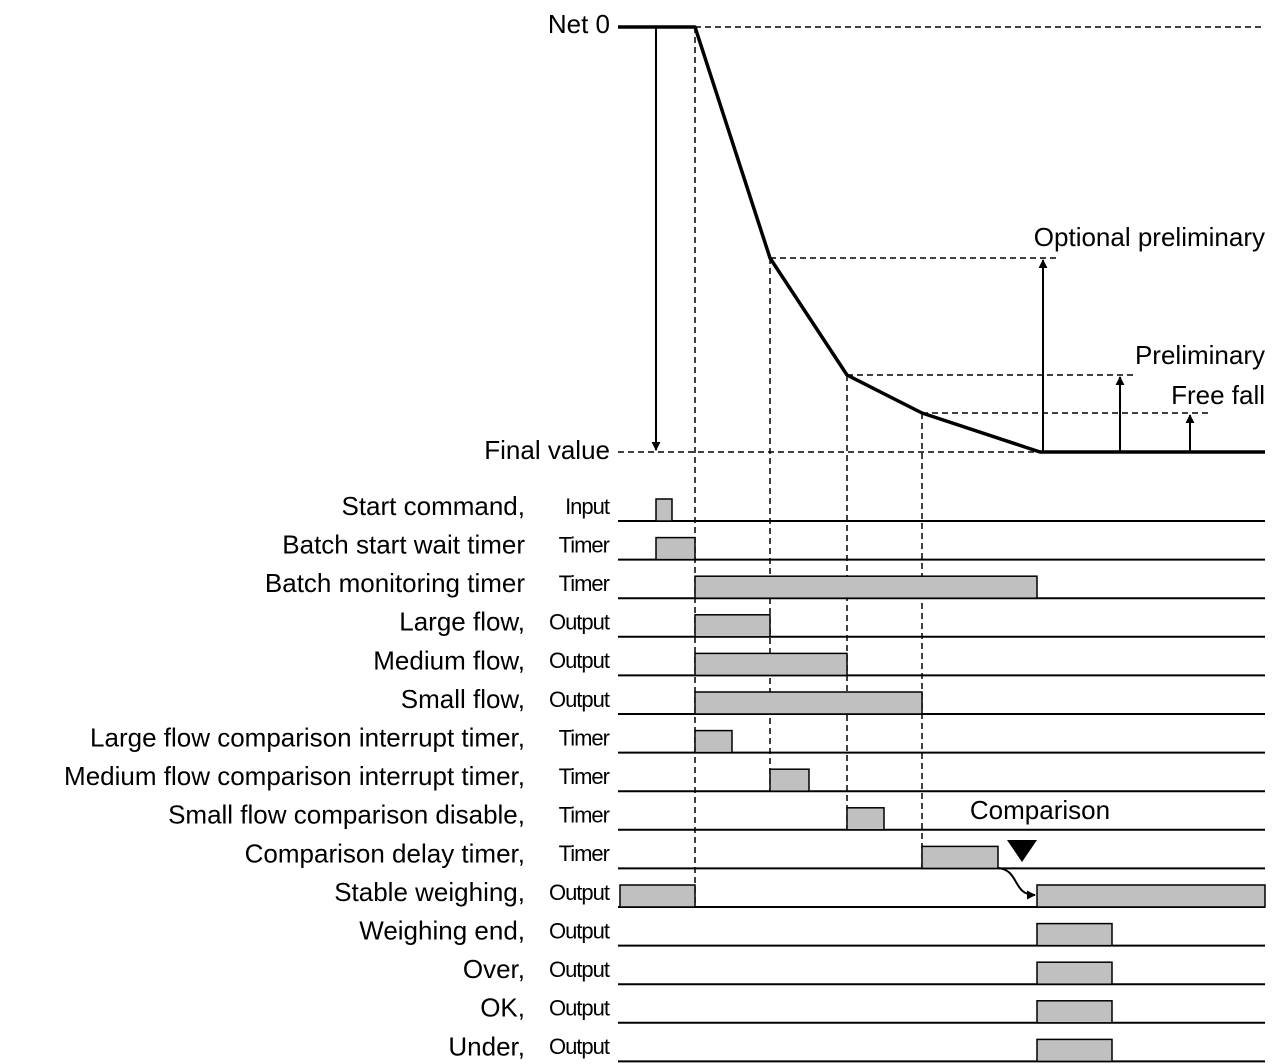  What do you see at coordinates (449, 660) in the screenshot?
I see `signal-name: Medium flow,` at bounding box center [449, 660].